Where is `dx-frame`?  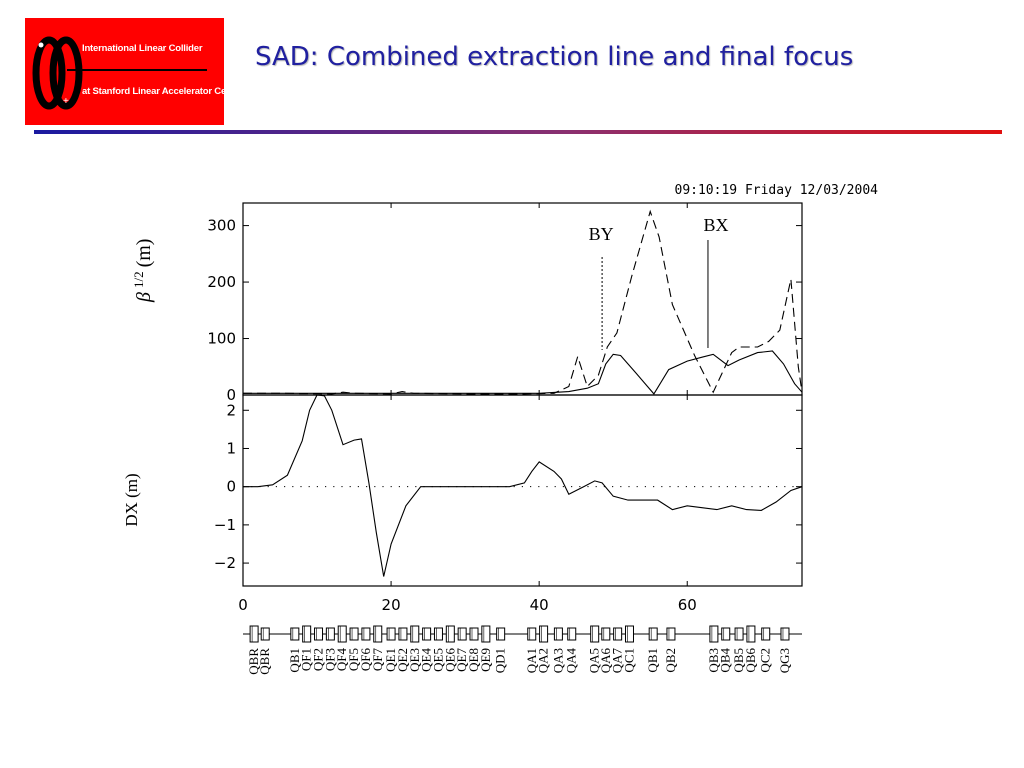 dx-frame is located at coordinates (522, 490).